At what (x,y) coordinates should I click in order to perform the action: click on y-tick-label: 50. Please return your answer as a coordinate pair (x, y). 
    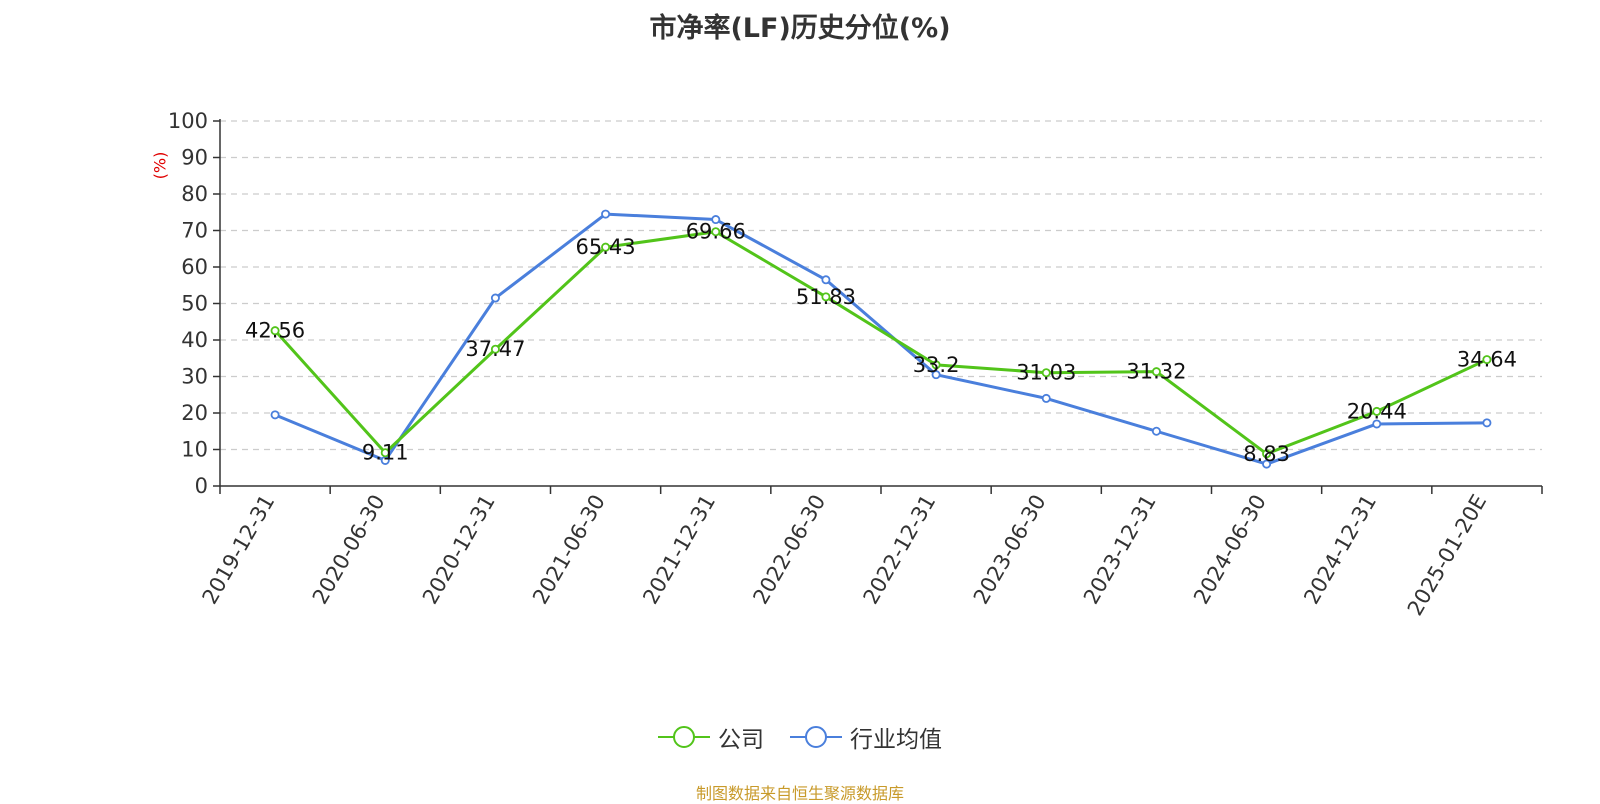
    Looking at the image, I should click on (194, 304).